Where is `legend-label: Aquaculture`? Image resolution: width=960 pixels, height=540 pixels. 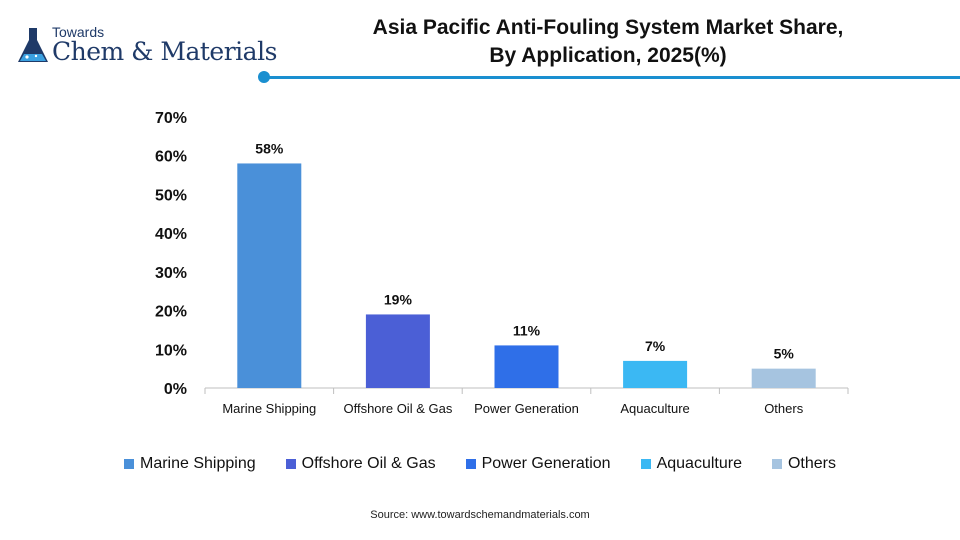
legend-label: Aquaculture is located at coordinates (699, 463).